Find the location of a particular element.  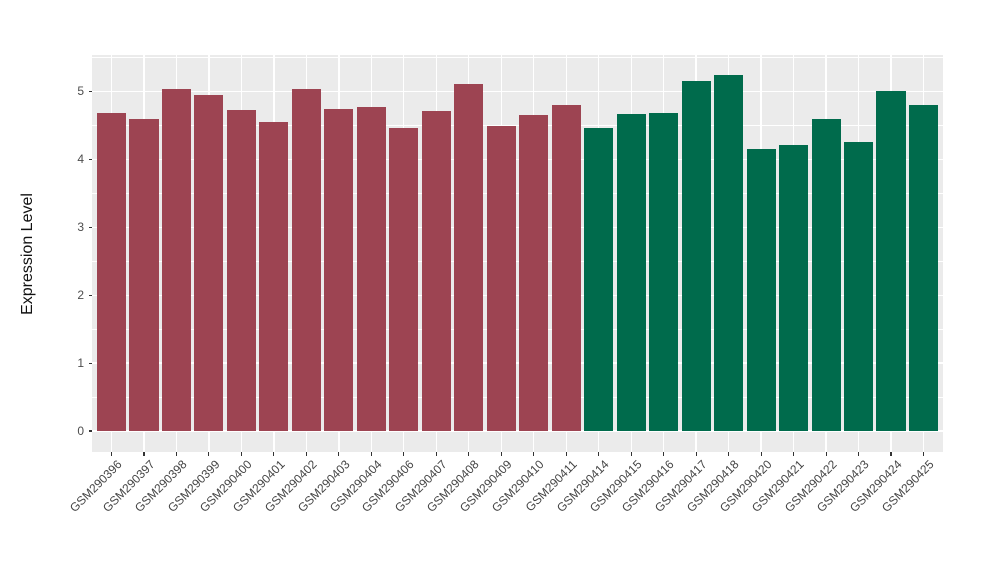

bar-GSM290401 is located at coordinates (274, 276).